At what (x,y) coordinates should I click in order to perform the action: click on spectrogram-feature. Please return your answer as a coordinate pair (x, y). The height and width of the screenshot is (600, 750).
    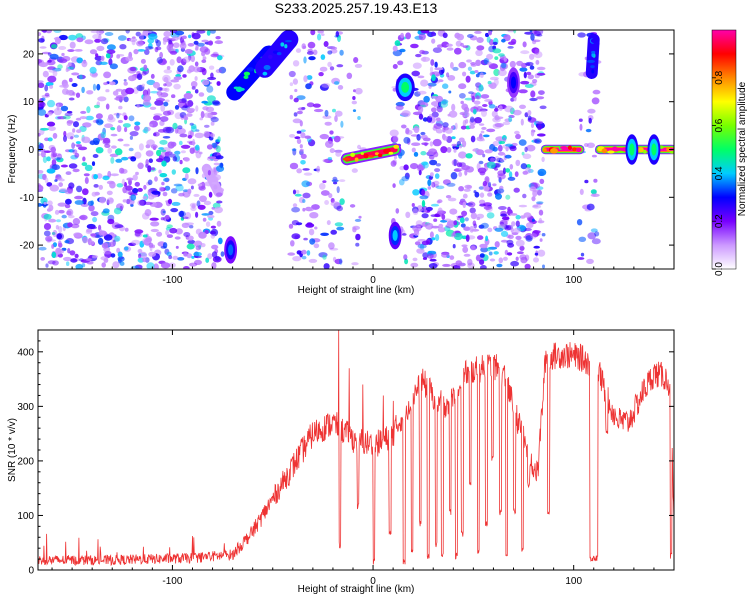
    Looking at the image, I should click on (212, 180).